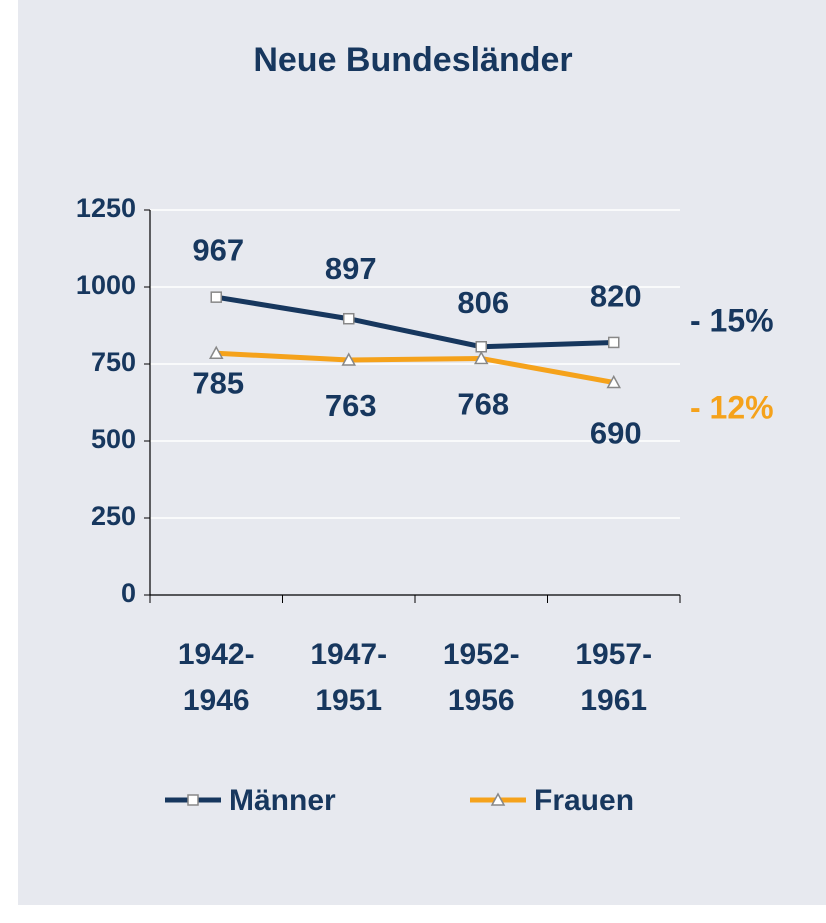 This screenshot has height=923, width=826. What do you see at coordinates (483, 404) in the screenshot?
I see `data-label: 768` at bounding box center [483, 404].